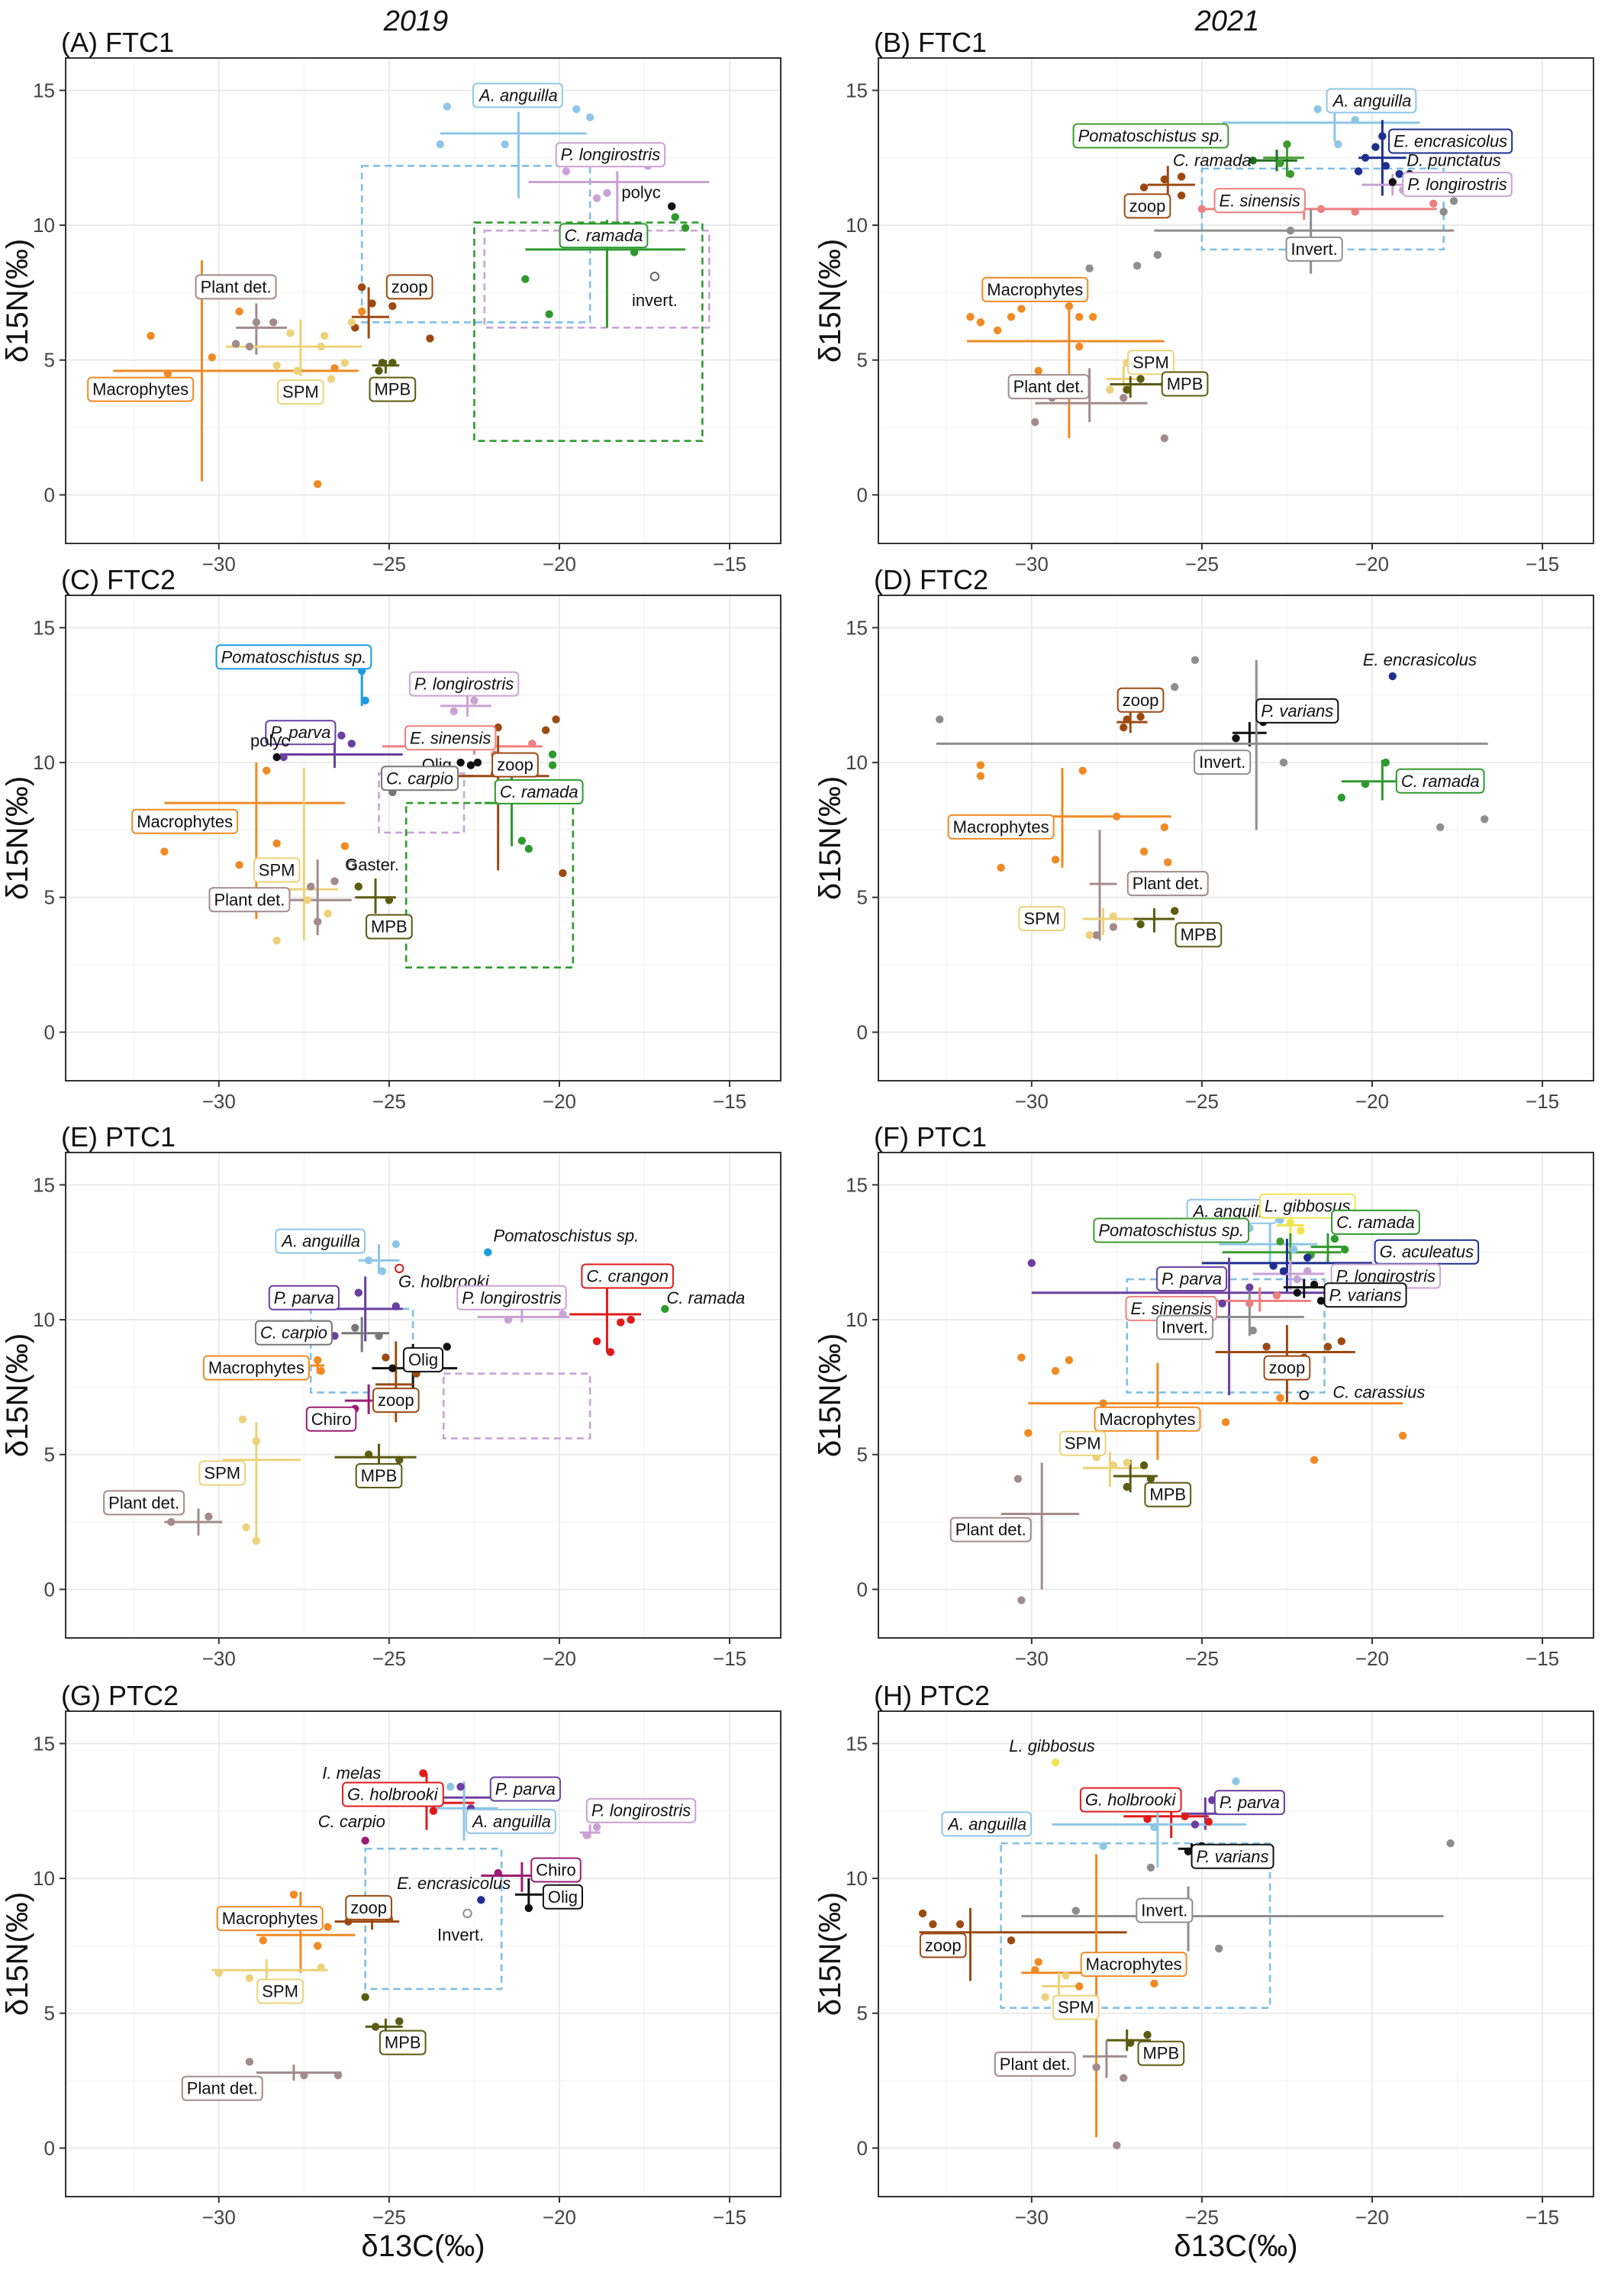  I want to click on y-axis-title: δ15N(‰), so click(831, 1954).